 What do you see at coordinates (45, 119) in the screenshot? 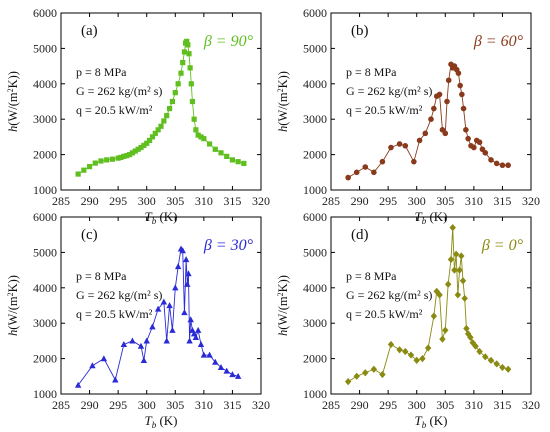
I see `y-tick-label: 3000` at bounding box center [45, 119].